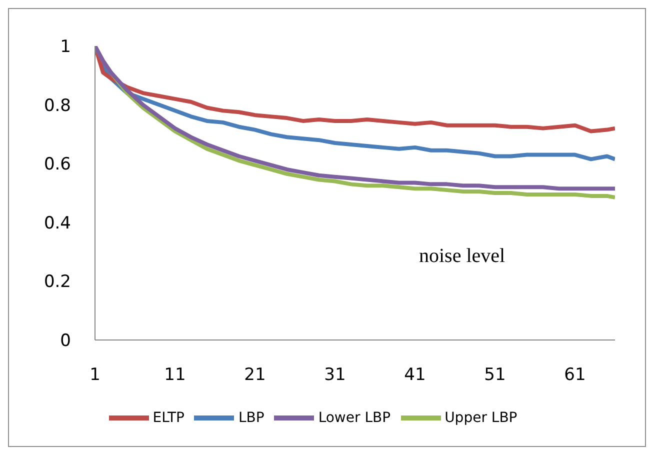 This screenshot has height=455, width=654. Describe the element at coordinates (175, 375) in the screenshot. I see `x-tick-label: 11` at that location.